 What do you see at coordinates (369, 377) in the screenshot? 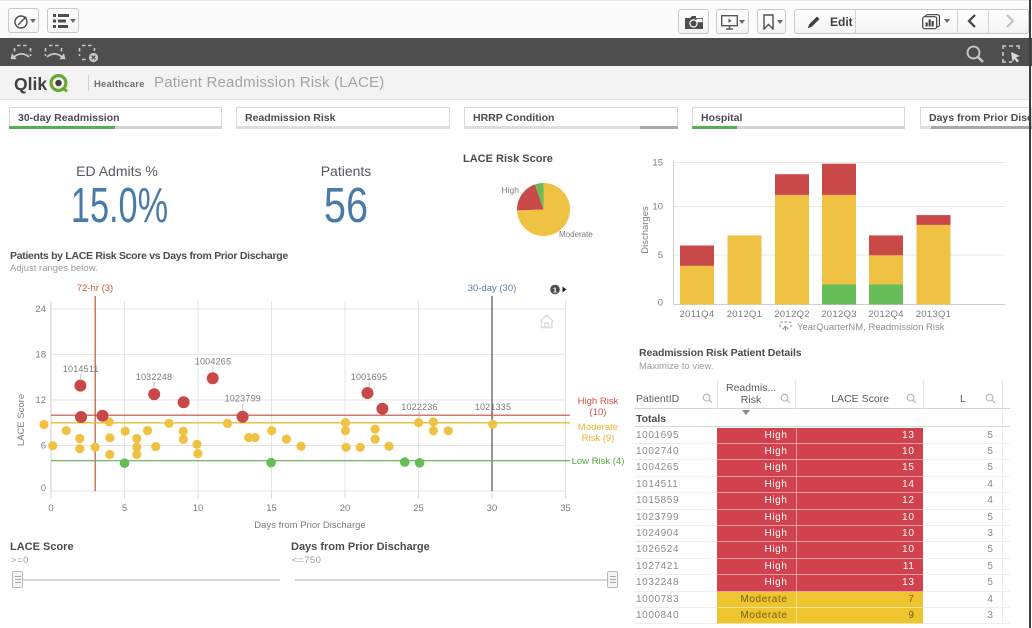
I see `svg-text: 1001695` at bounding box center [369, 377].